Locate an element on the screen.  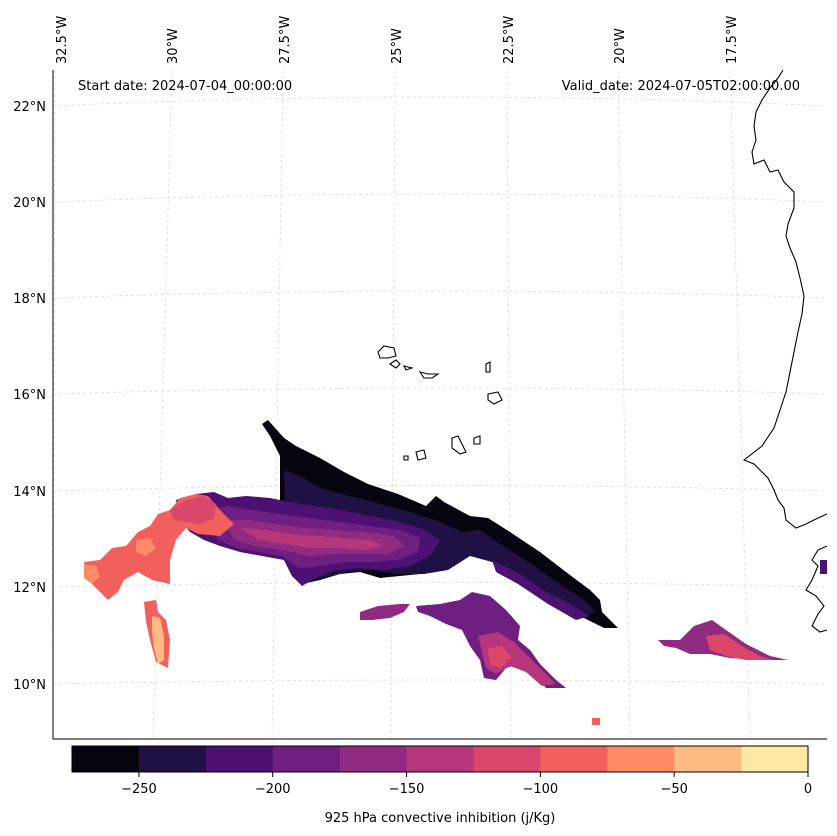
contour-coral-west is located at coordinates (193, 510).